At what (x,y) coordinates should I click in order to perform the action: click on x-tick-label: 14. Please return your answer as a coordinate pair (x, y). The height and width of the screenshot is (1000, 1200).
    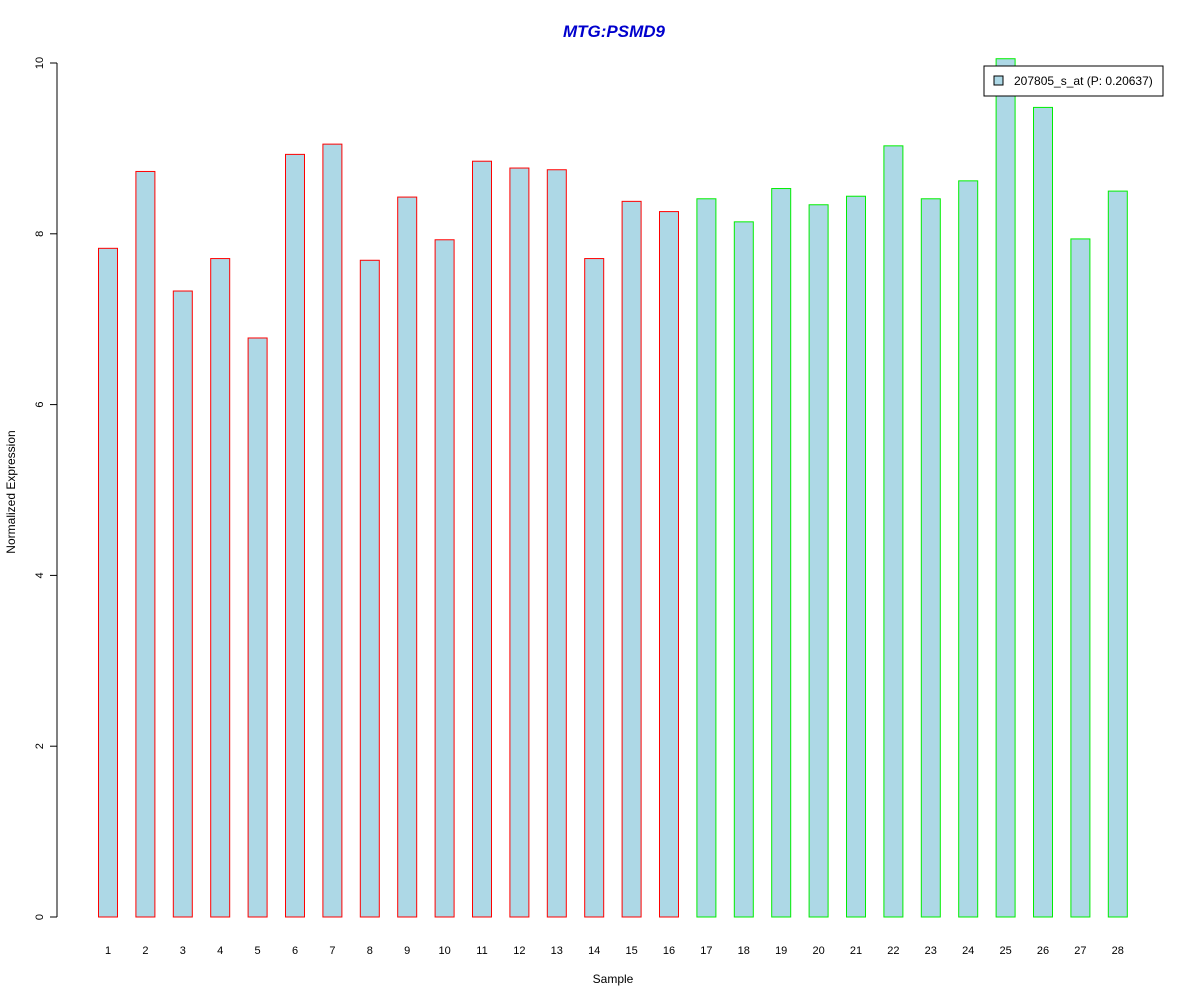
    Looking at the image, I should click on (594, 951).